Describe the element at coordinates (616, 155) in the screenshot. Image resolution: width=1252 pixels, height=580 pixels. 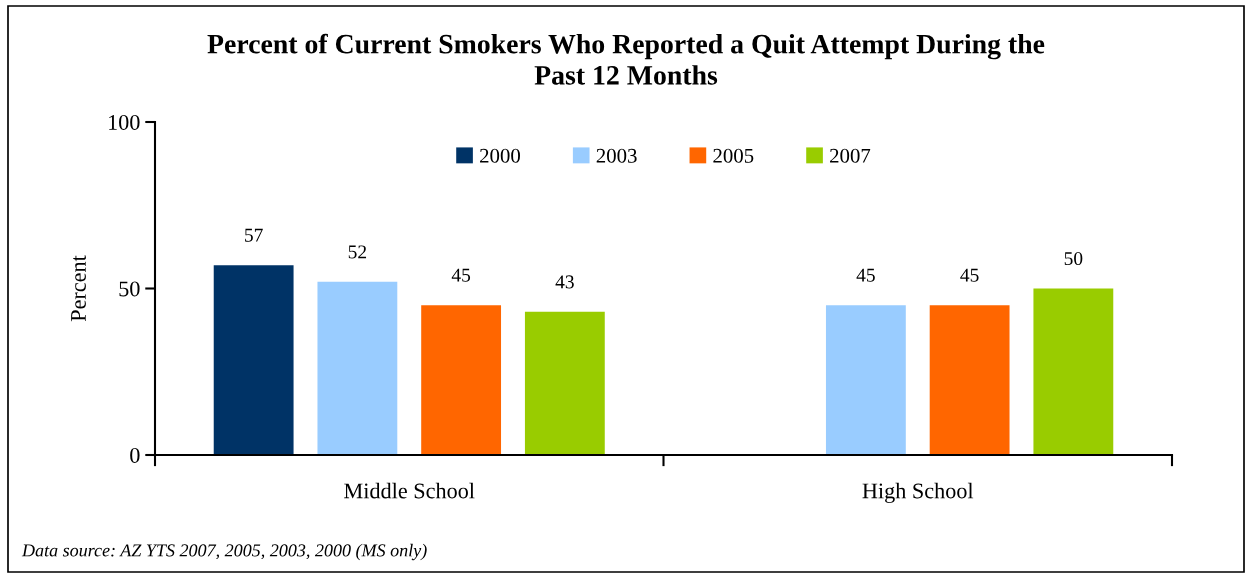
I see `legend-label: 2003` at that location.